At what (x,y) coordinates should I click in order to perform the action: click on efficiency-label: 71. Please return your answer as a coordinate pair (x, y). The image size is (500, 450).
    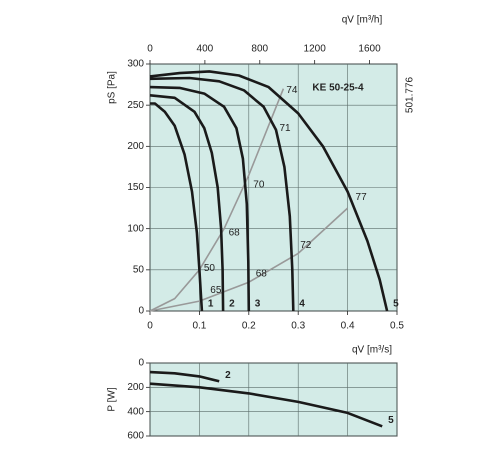
    Looking at the image, I should click on (285, 128).